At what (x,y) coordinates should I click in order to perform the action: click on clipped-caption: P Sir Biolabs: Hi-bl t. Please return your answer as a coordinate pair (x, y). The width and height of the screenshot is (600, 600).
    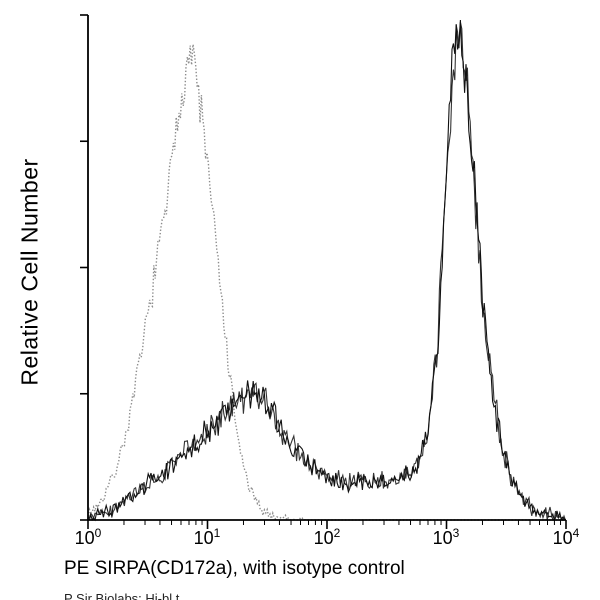
    Looking at the image, I should click on (122, 595).